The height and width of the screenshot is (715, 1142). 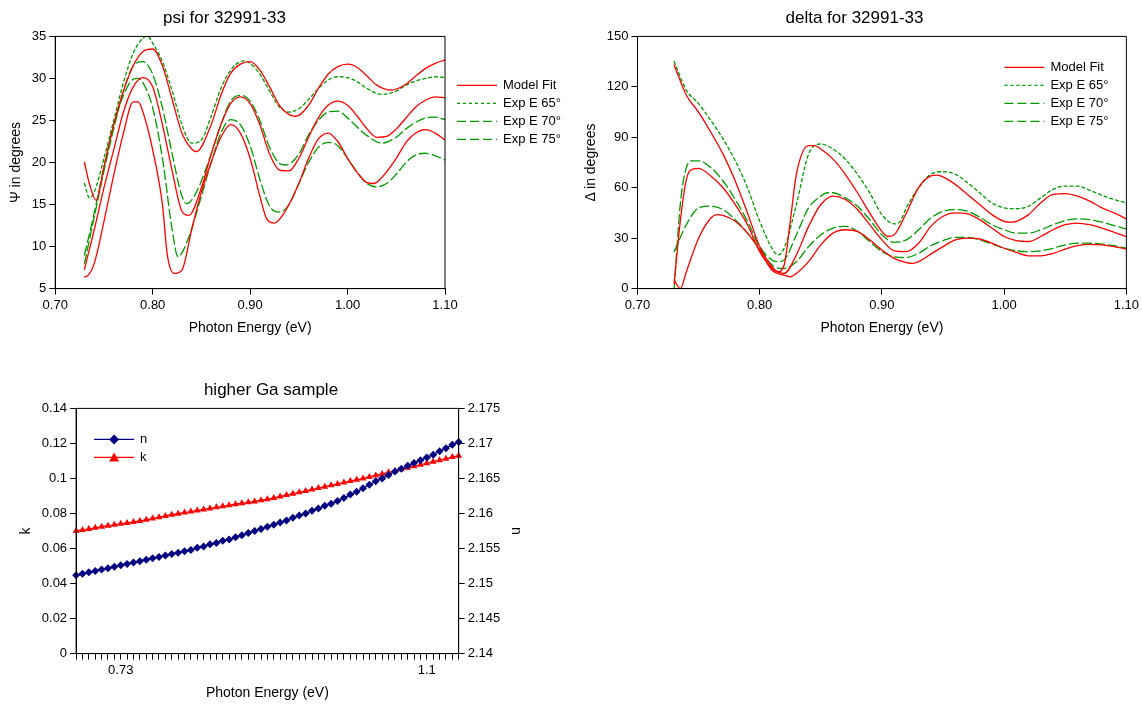 I want to click on y-tick-label: 150, so click(x=617, y=35).